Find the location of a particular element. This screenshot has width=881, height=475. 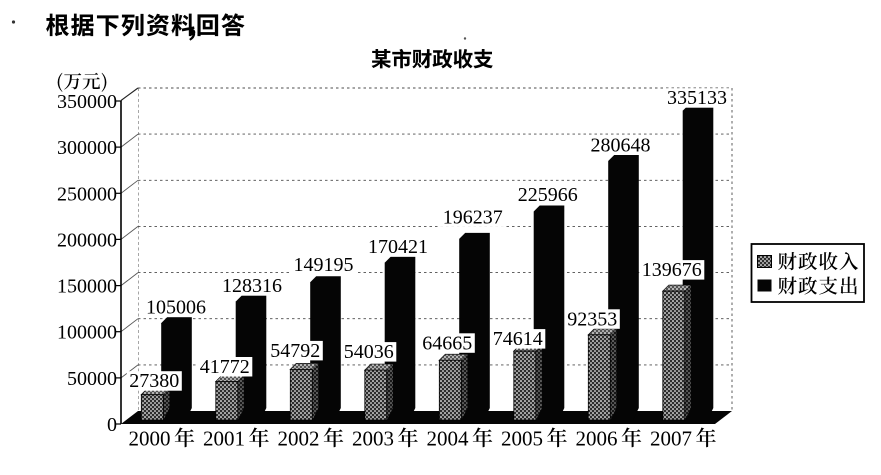

svg-text: 74614 is located at coordinates (518, 339).